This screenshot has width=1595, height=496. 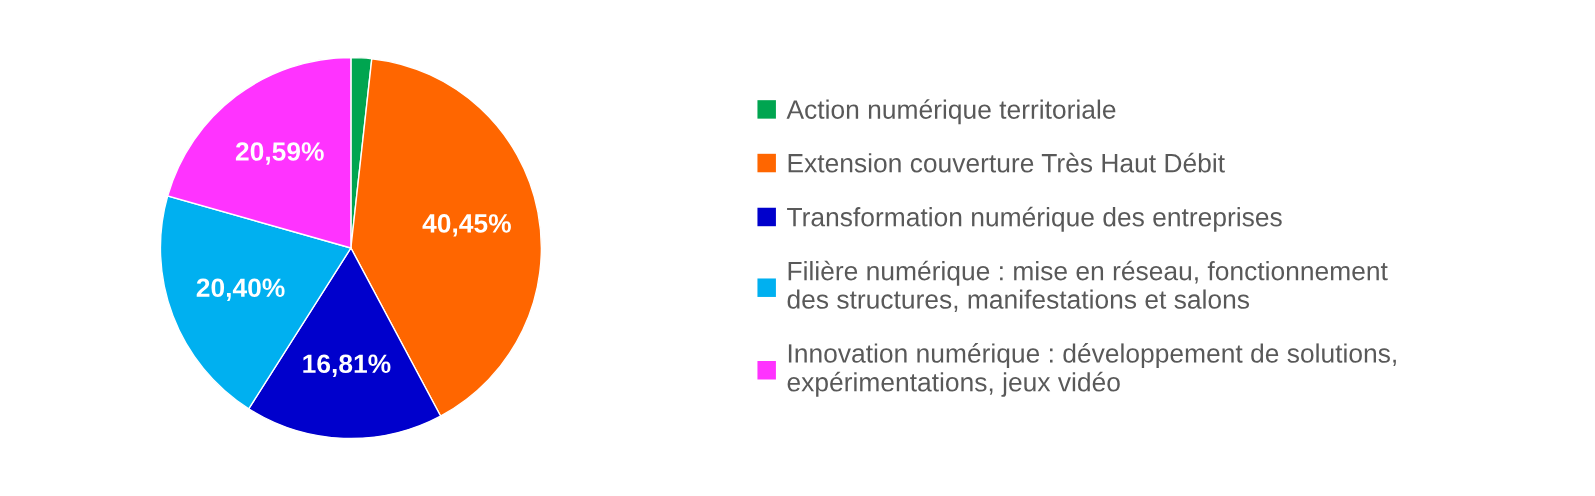 What do you see at coordinates (347, 365) in the screenshot?
I see `data-label: 16,81%` at bounding box center [347, 365].